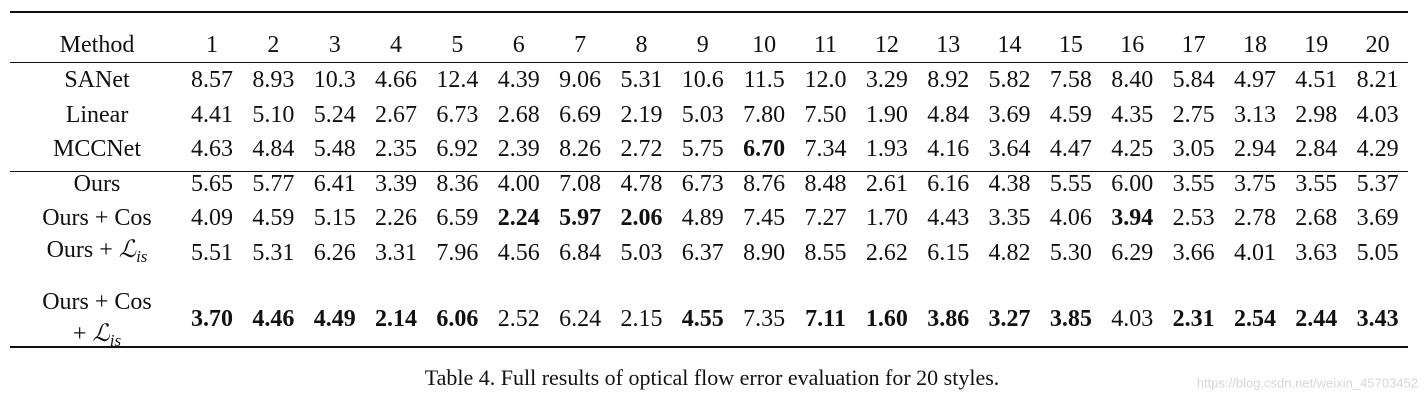  I want to click on header-cell: 7, so click(580, 45).